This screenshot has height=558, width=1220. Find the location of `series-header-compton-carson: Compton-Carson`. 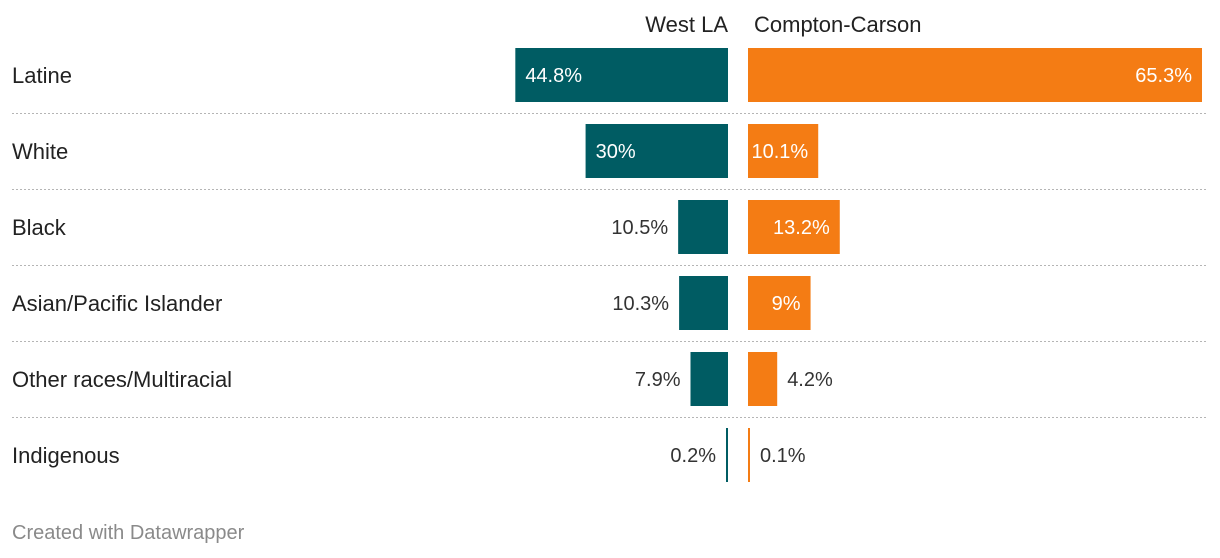

series-header-compton-carson: Compton-Carson is located at coordinates (838, 24).